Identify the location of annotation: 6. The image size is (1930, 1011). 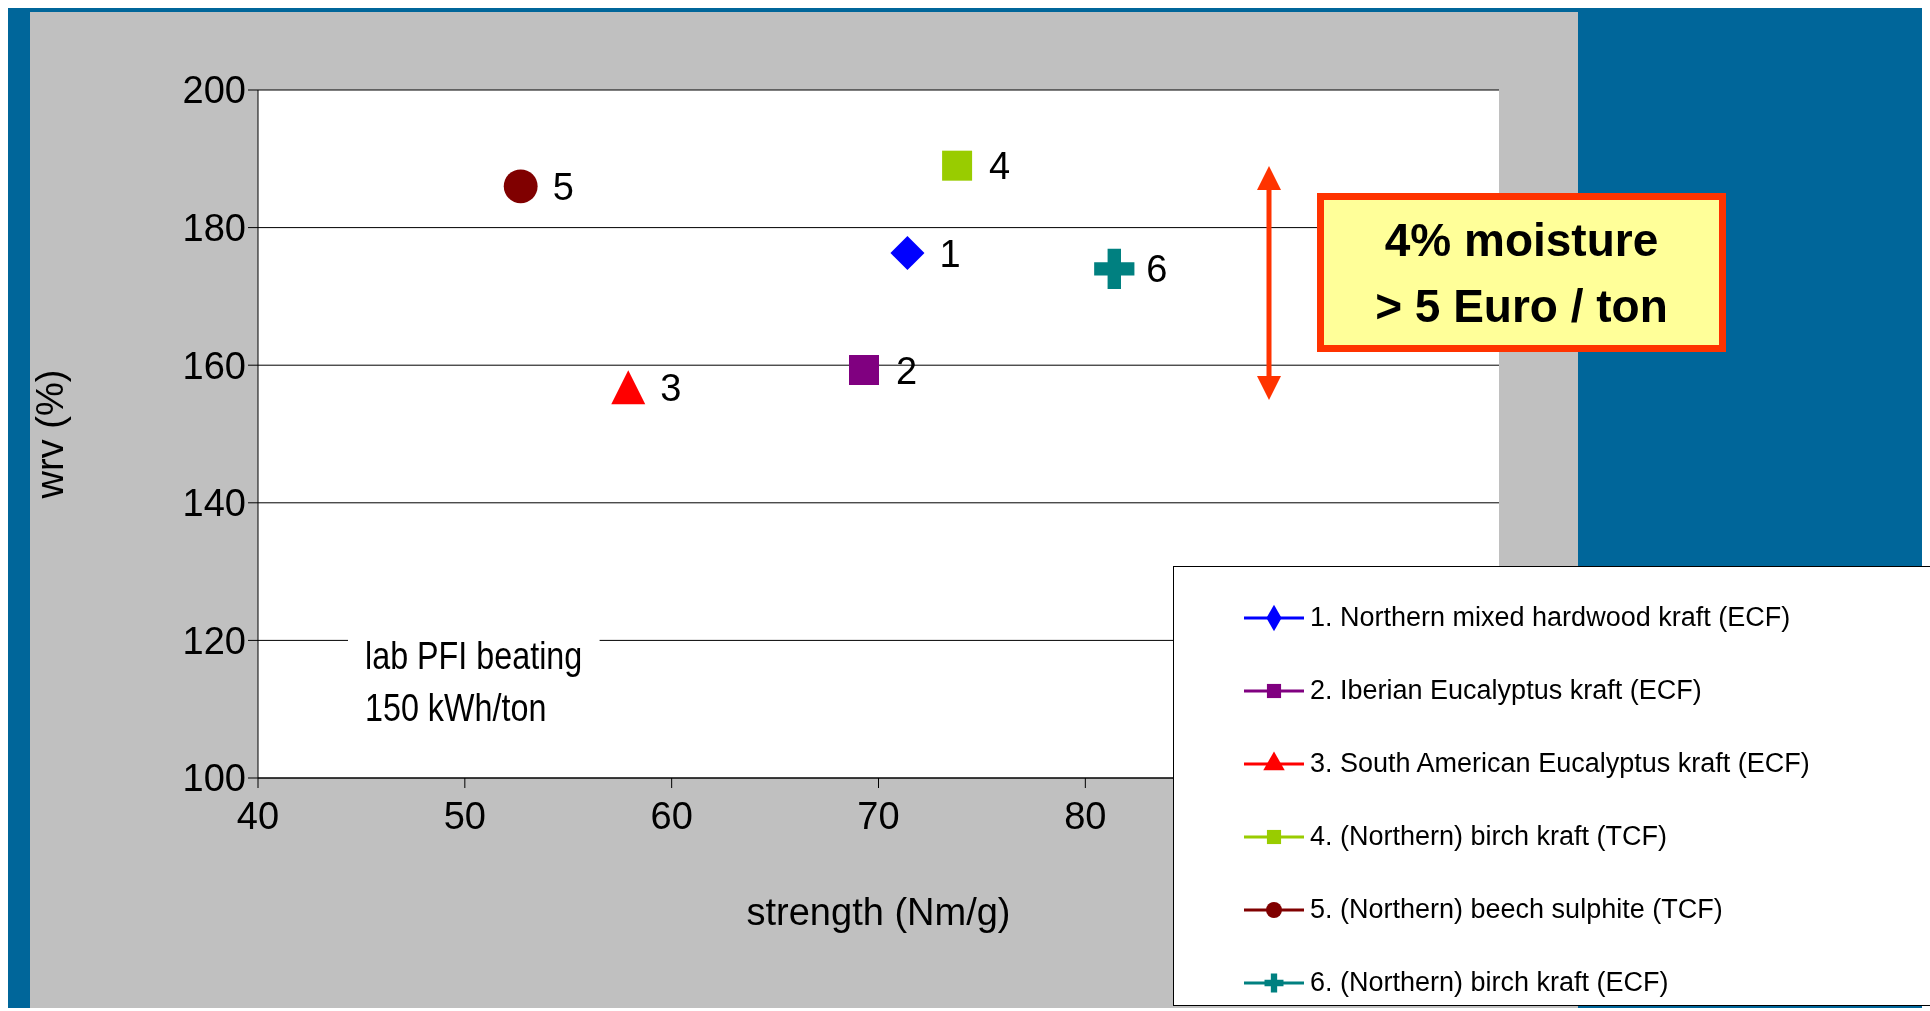
(1157, 269).